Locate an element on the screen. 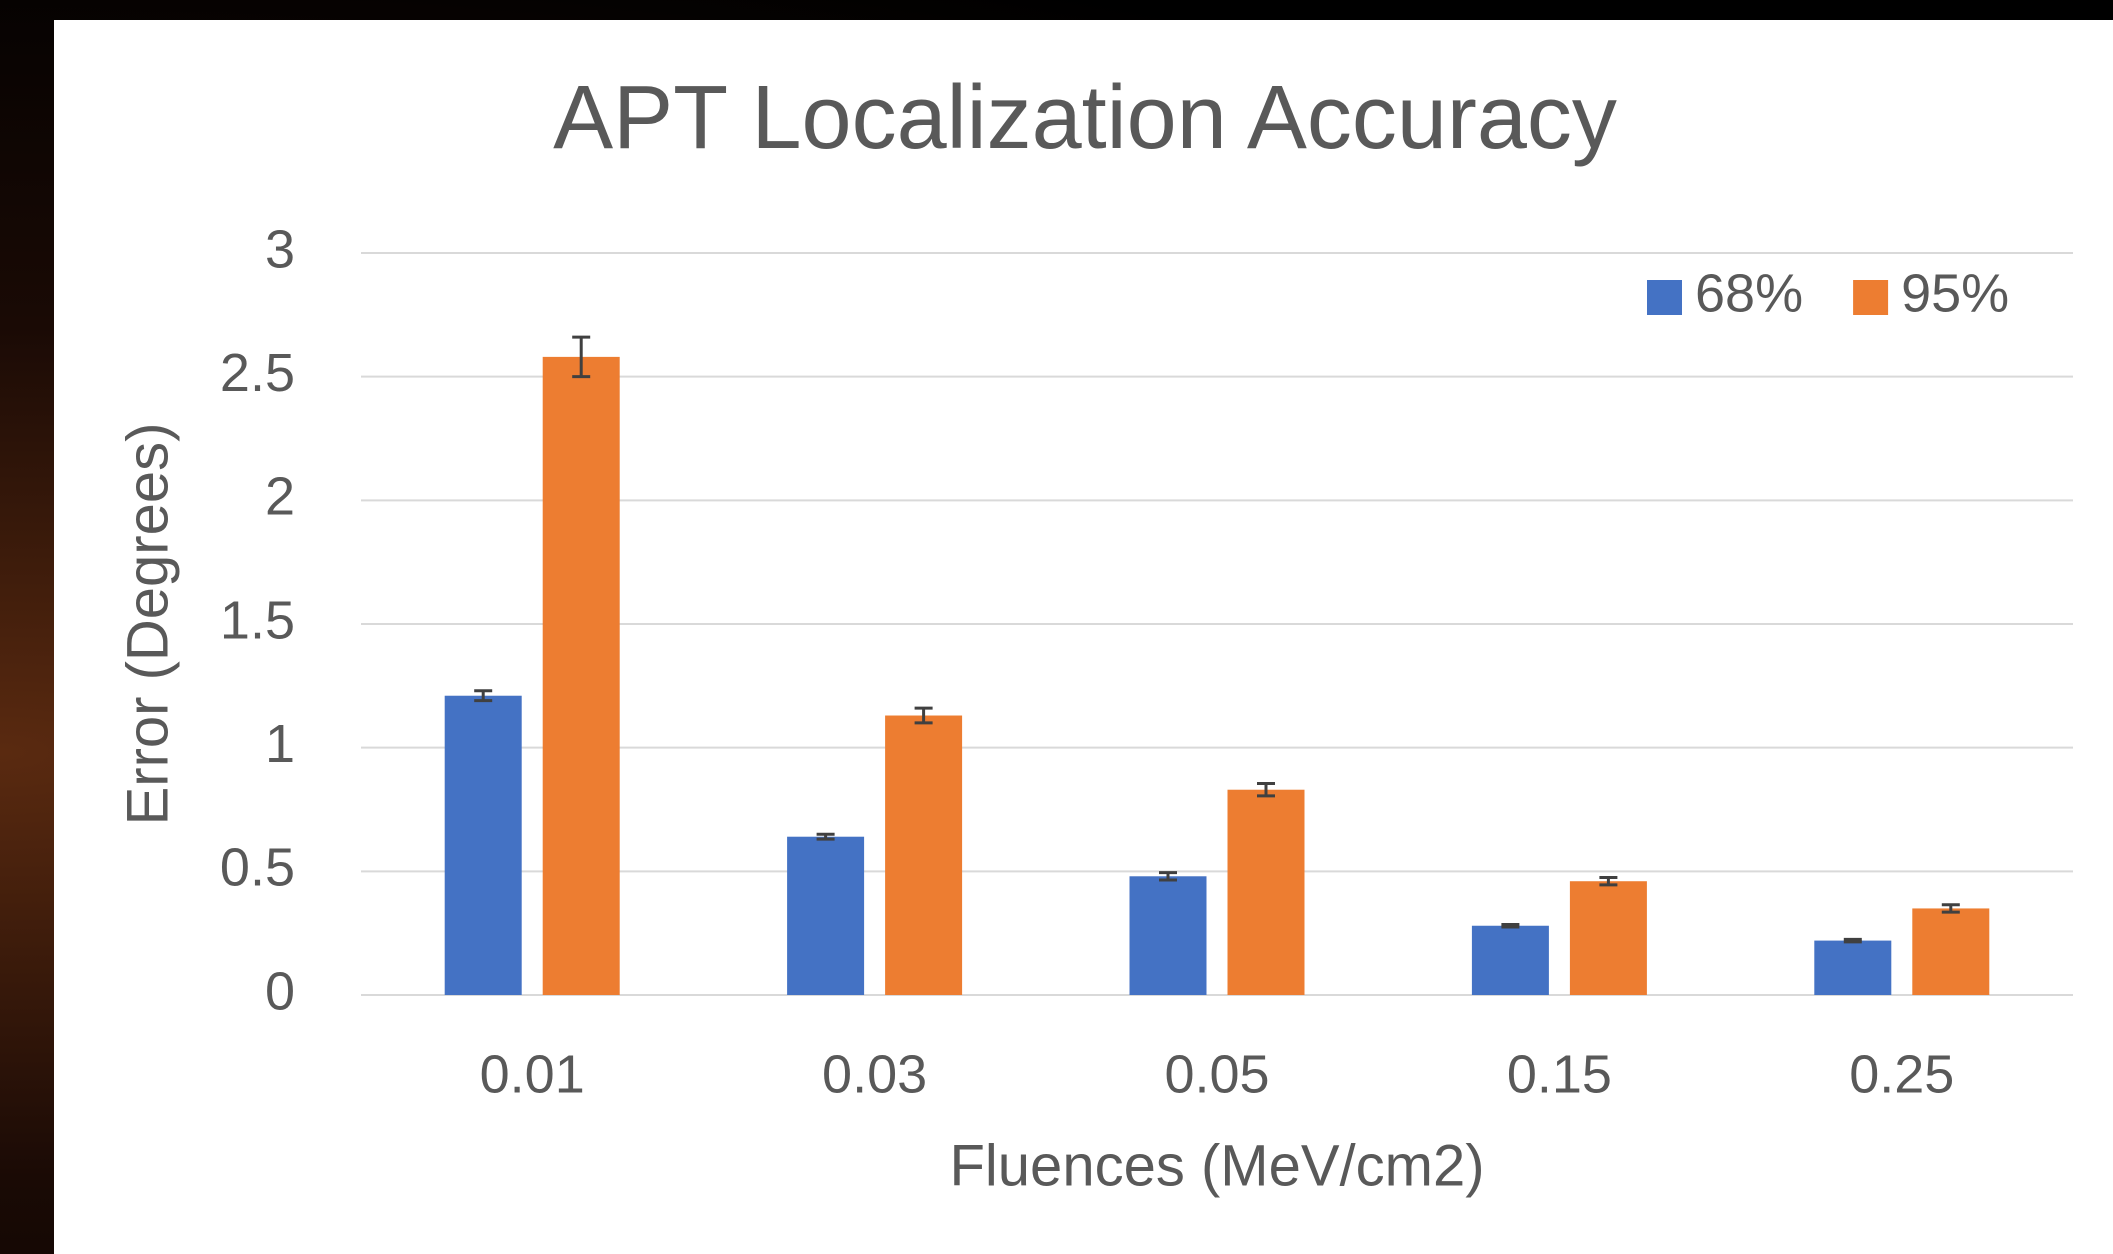 The height and width of the screenshot is (1254, 2113). y-tick-label: 0.5 is located at coordinates (257, 868).